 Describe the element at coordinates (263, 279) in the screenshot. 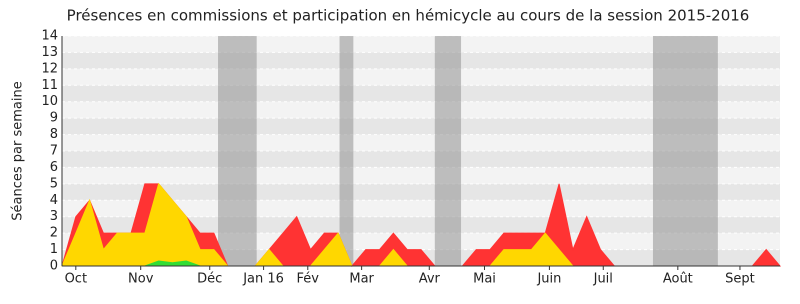

I see `x-tick-label: Jan 16` at that location.